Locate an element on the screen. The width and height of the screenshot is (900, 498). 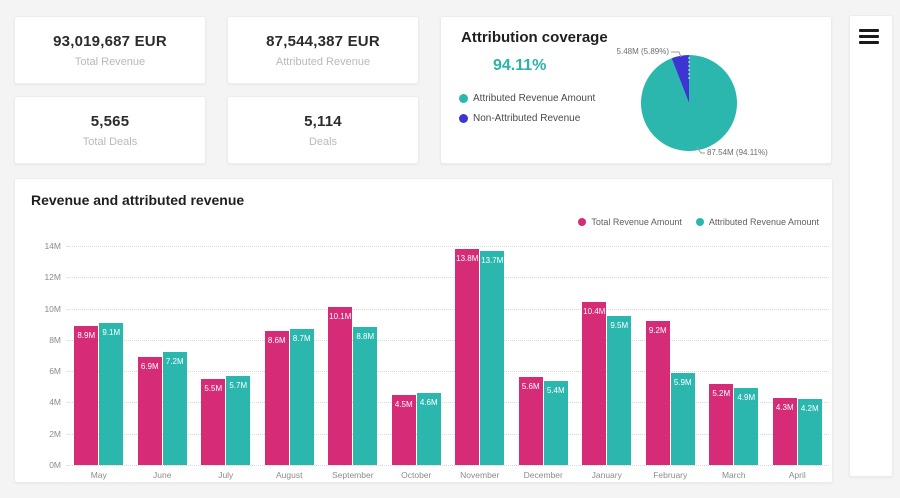
bar-value-label: 5.7M is located at coordinates (238, 385).